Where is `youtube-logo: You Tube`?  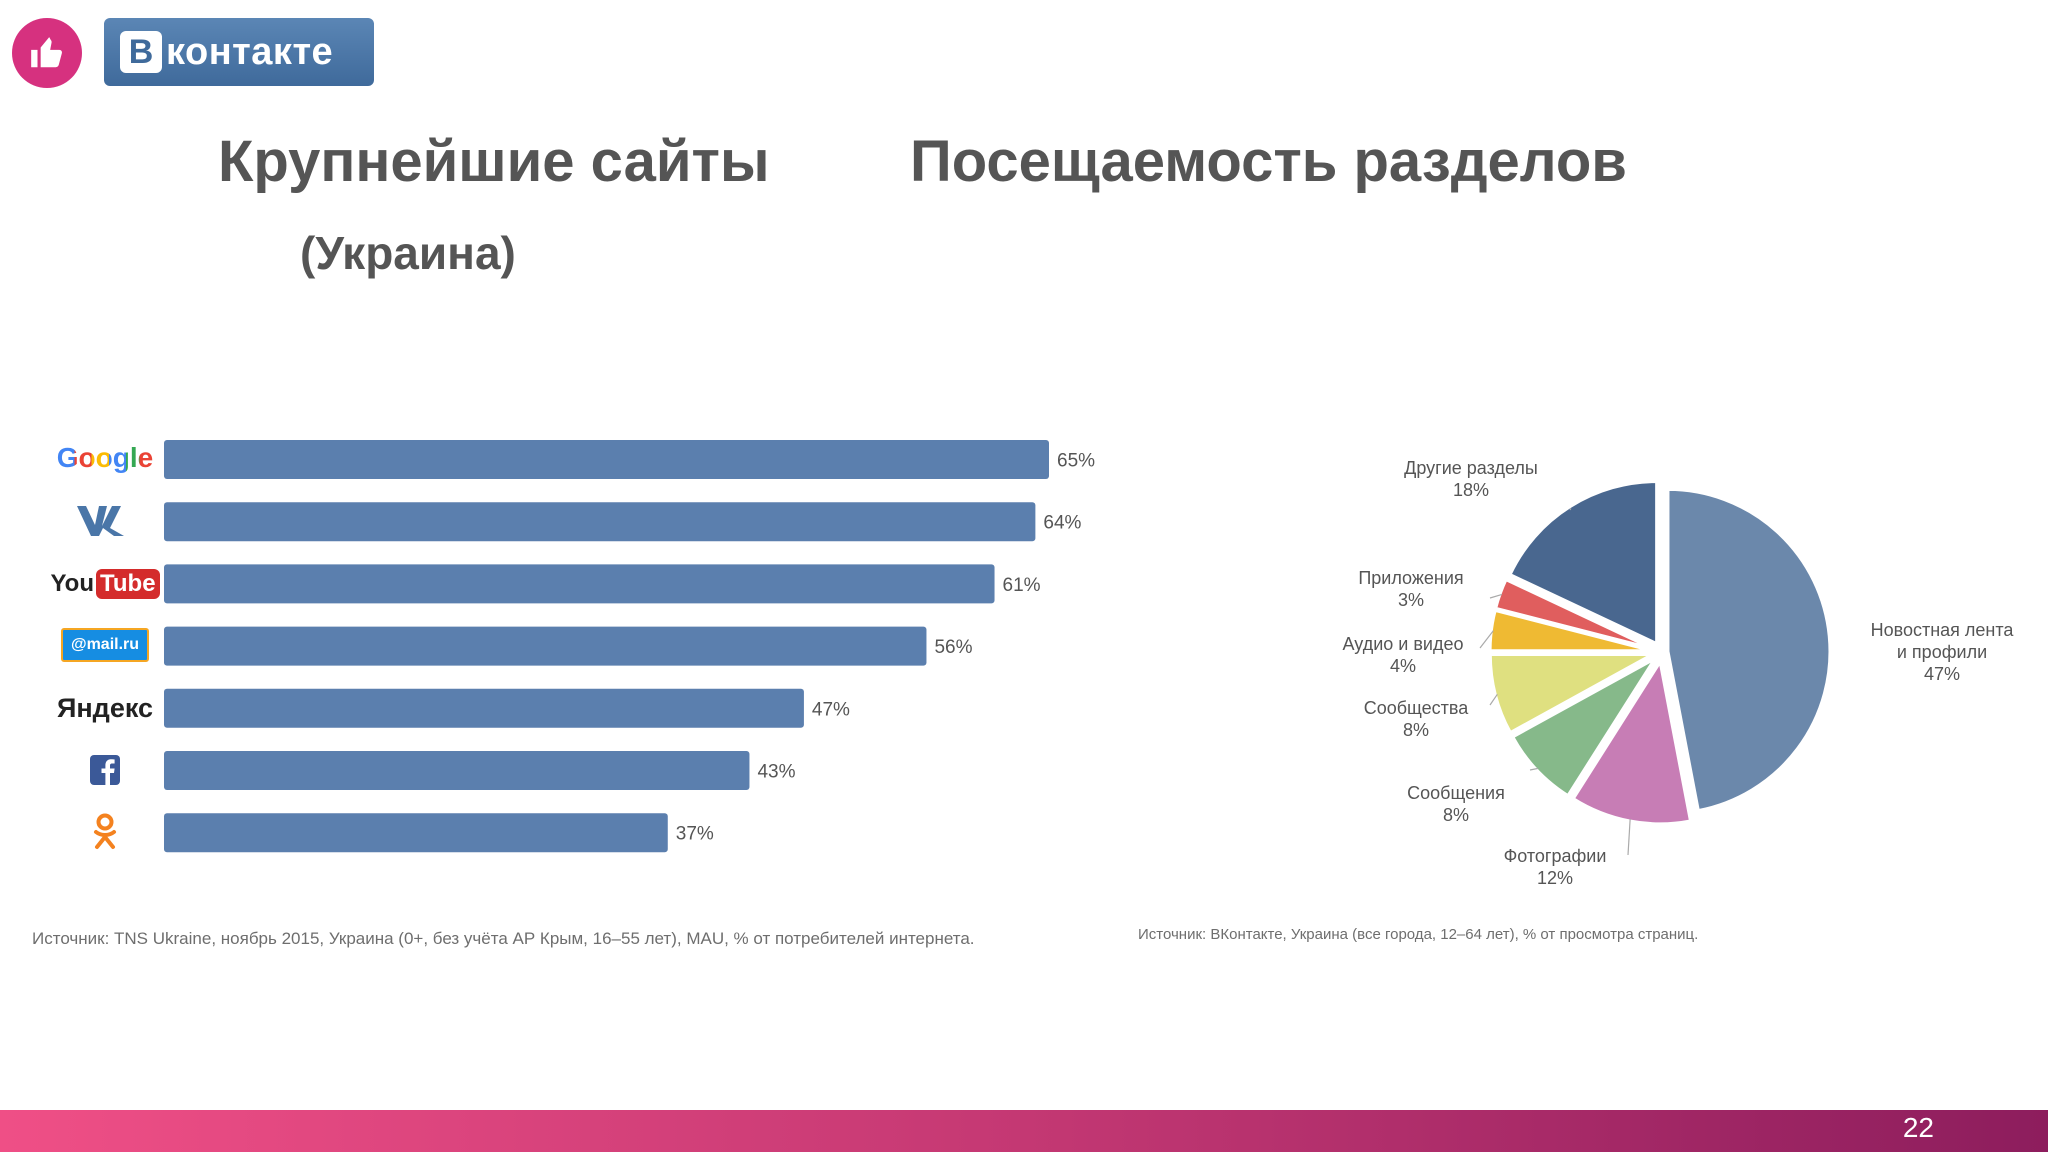
youtube-logo: You Tube is located at coordinates (105, 584).